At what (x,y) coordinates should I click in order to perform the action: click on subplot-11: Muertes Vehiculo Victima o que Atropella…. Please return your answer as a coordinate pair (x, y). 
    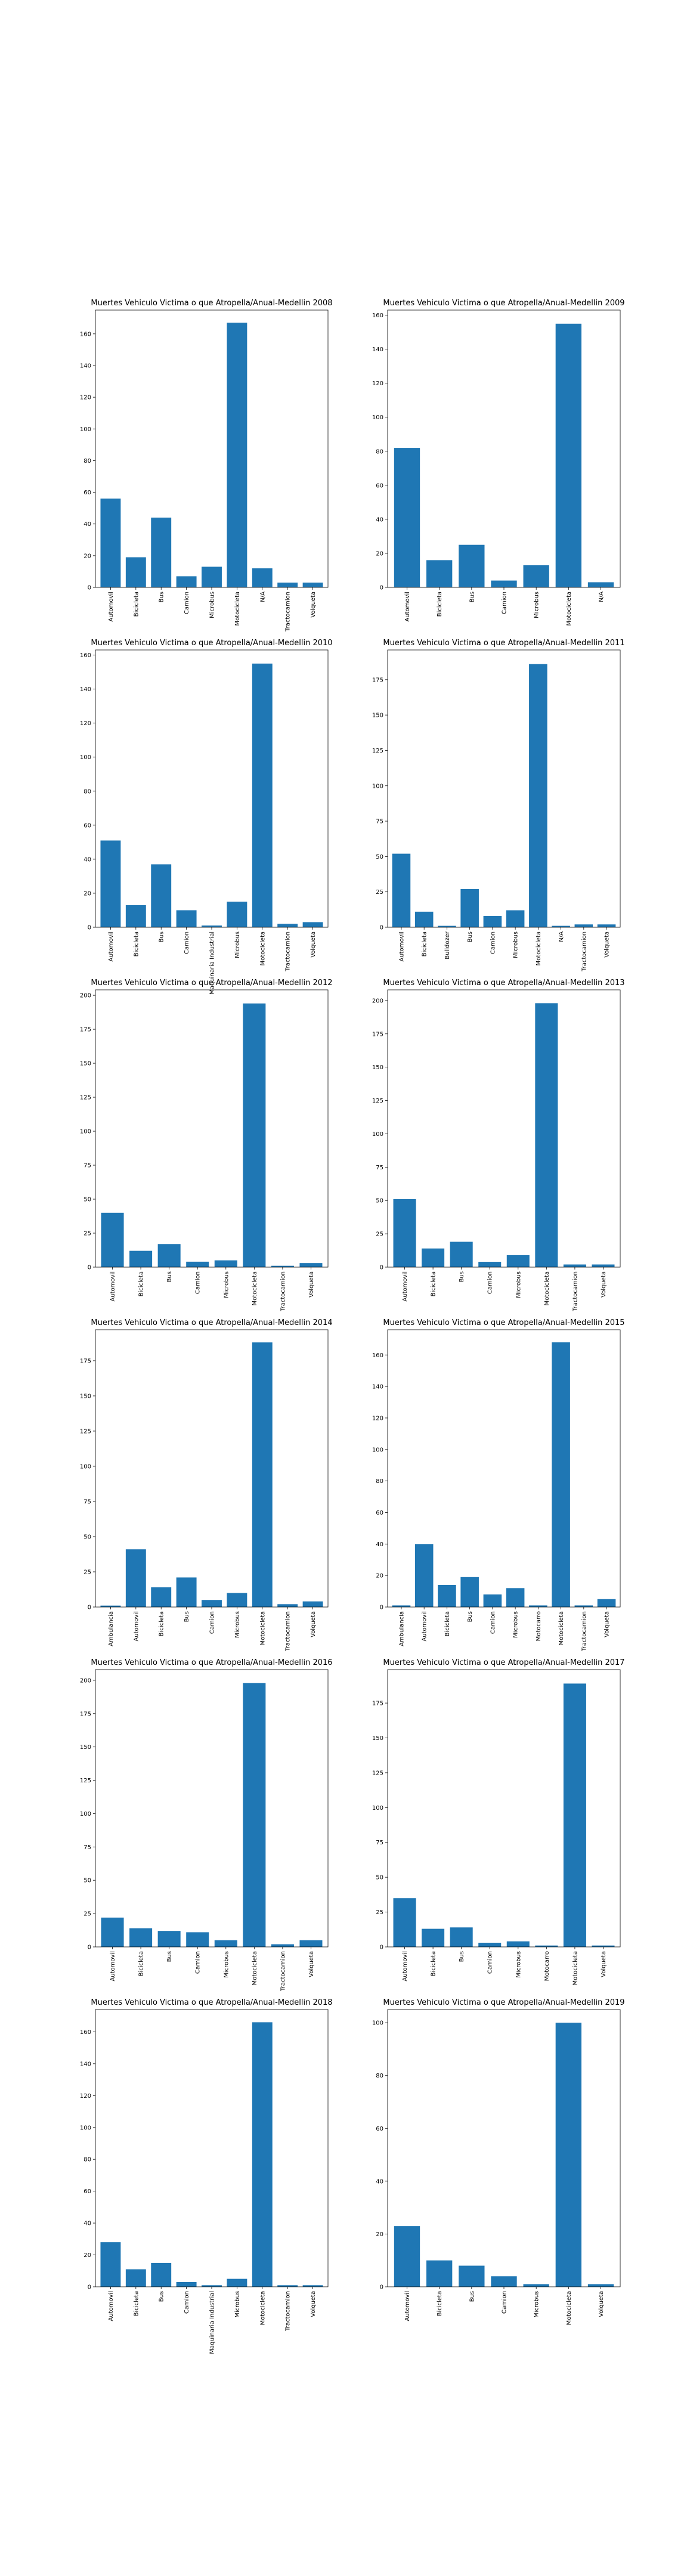
    Looking at the image, I should click on (206, 2176).